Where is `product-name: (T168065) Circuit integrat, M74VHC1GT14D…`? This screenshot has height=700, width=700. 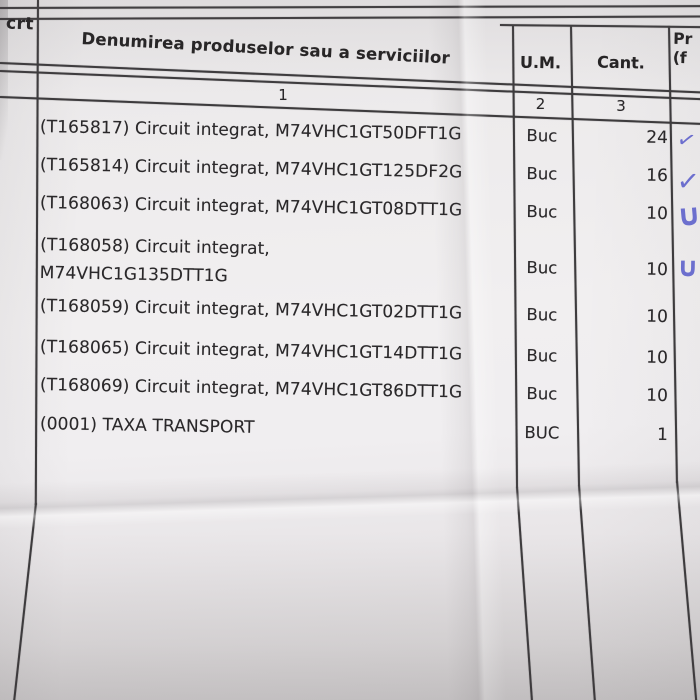
product-name: (T168065) Circuit integrat, M74VHC1GT14D… is located at coordinates (251, 351).